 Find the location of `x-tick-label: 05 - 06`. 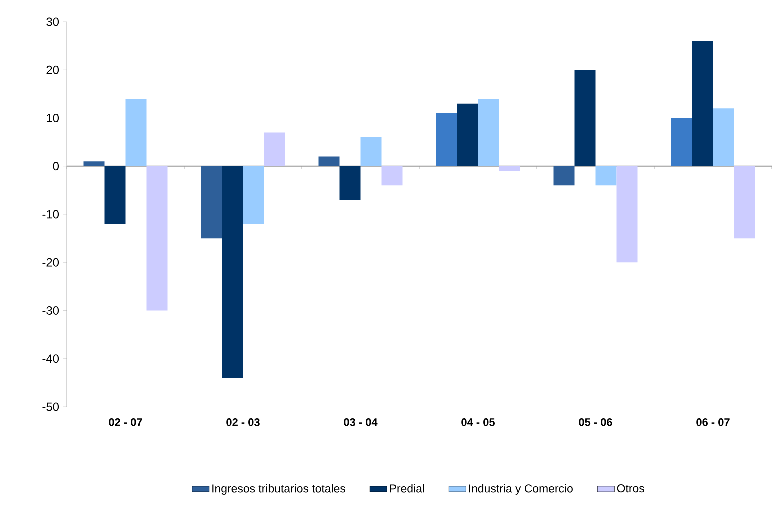

x-tick-label: 05 - 06 is located at coordinates (595, 422).